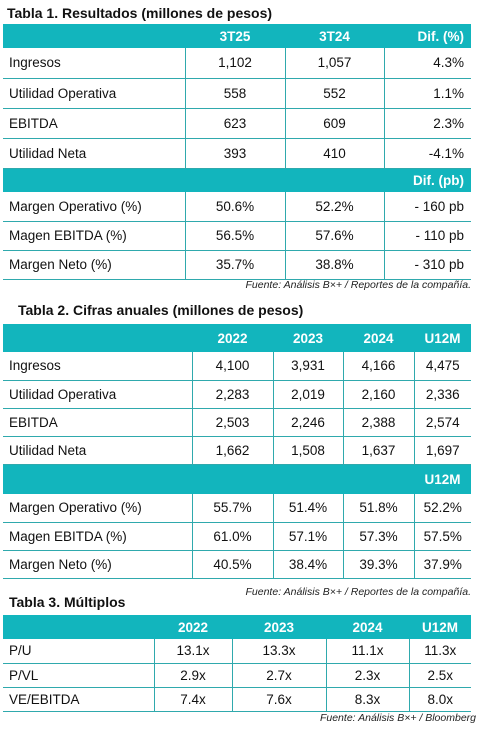 Image resolution: width=493 pixels, height=729 pixels. Describe the element at coordinates (233, 450) in the screenshot. I see `cell-value: 1,662` at that location.